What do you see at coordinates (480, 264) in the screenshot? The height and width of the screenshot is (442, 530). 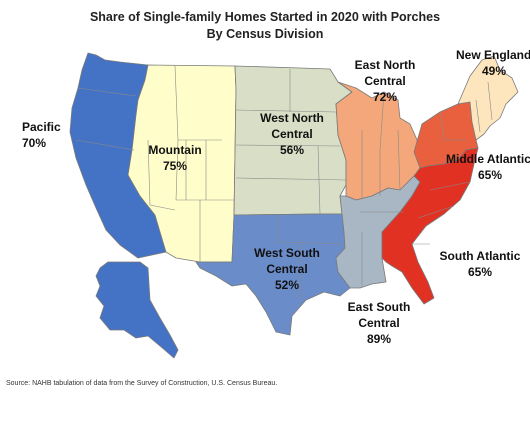 I see `label-south-atlantic: South Atlantic 65%` at bounding box center [480, 264].